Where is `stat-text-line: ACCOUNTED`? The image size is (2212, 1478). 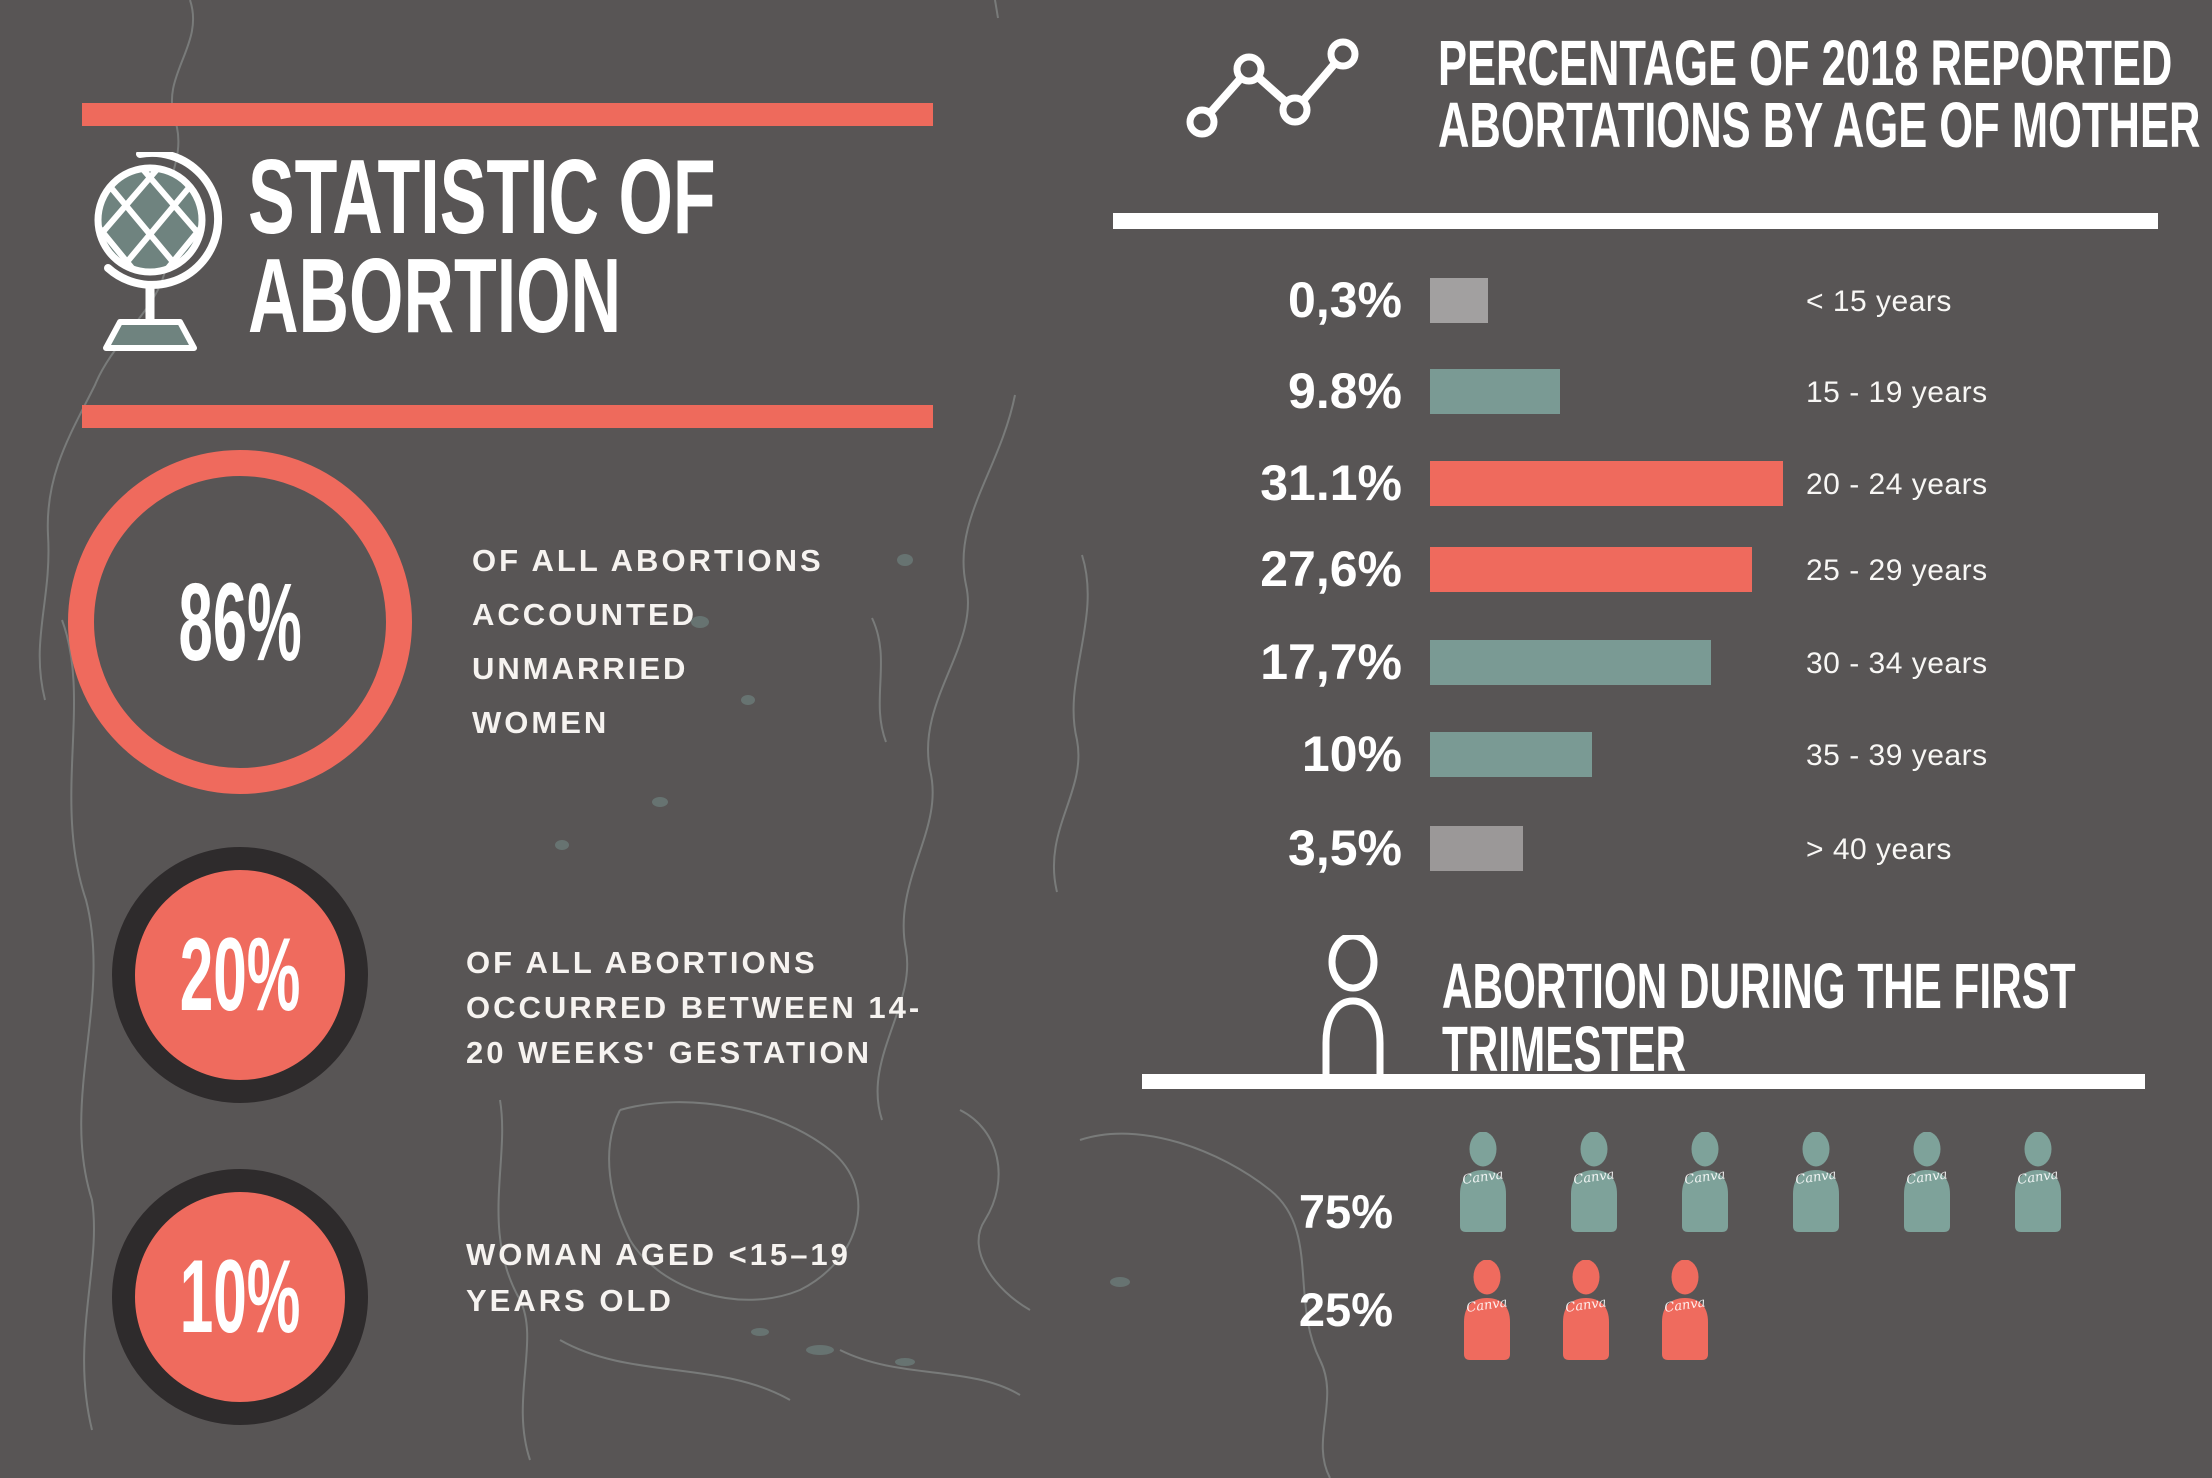 stat-text-line: ACCOUNTED is located at coordinates (585, 614).